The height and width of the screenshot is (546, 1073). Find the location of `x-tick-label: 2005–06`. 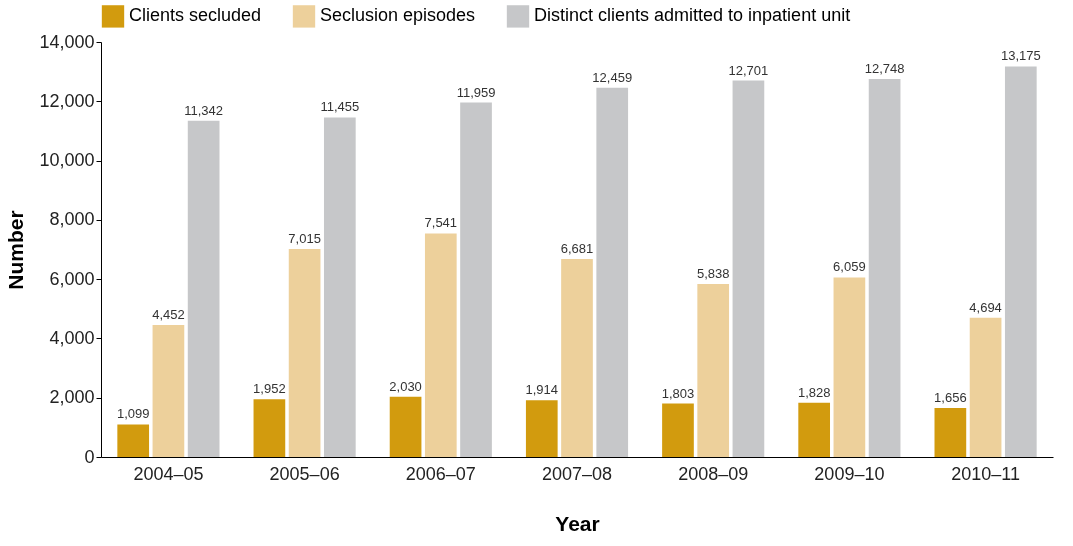

x-tick-label: 2005–06 is located at coordinates (304, 473).